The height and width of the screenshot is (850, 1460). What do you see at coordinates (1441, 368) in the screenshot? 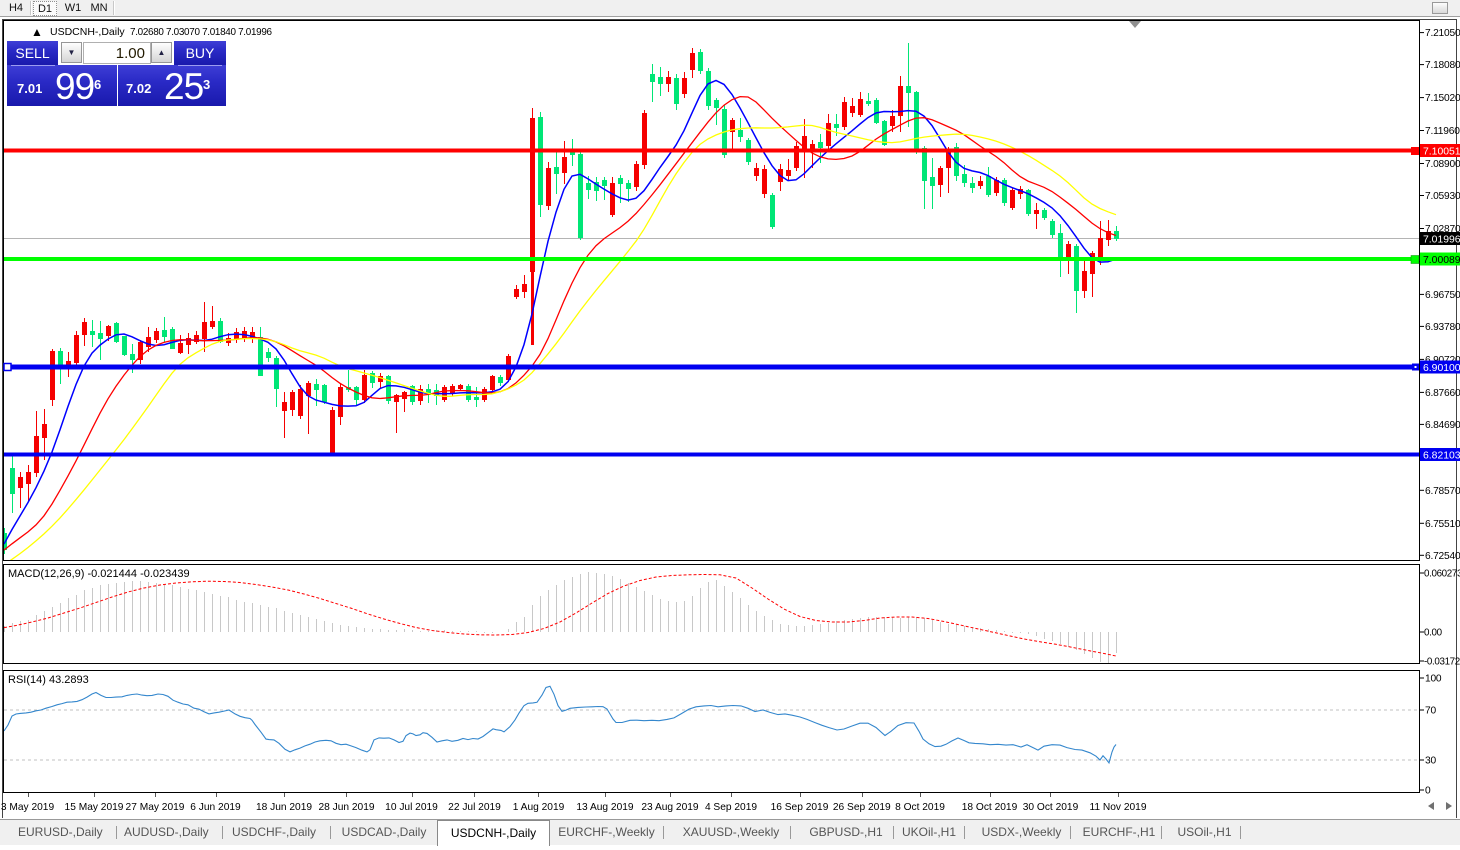
I see `svg-text: 6.90100` at bounding box center [1441, 368].